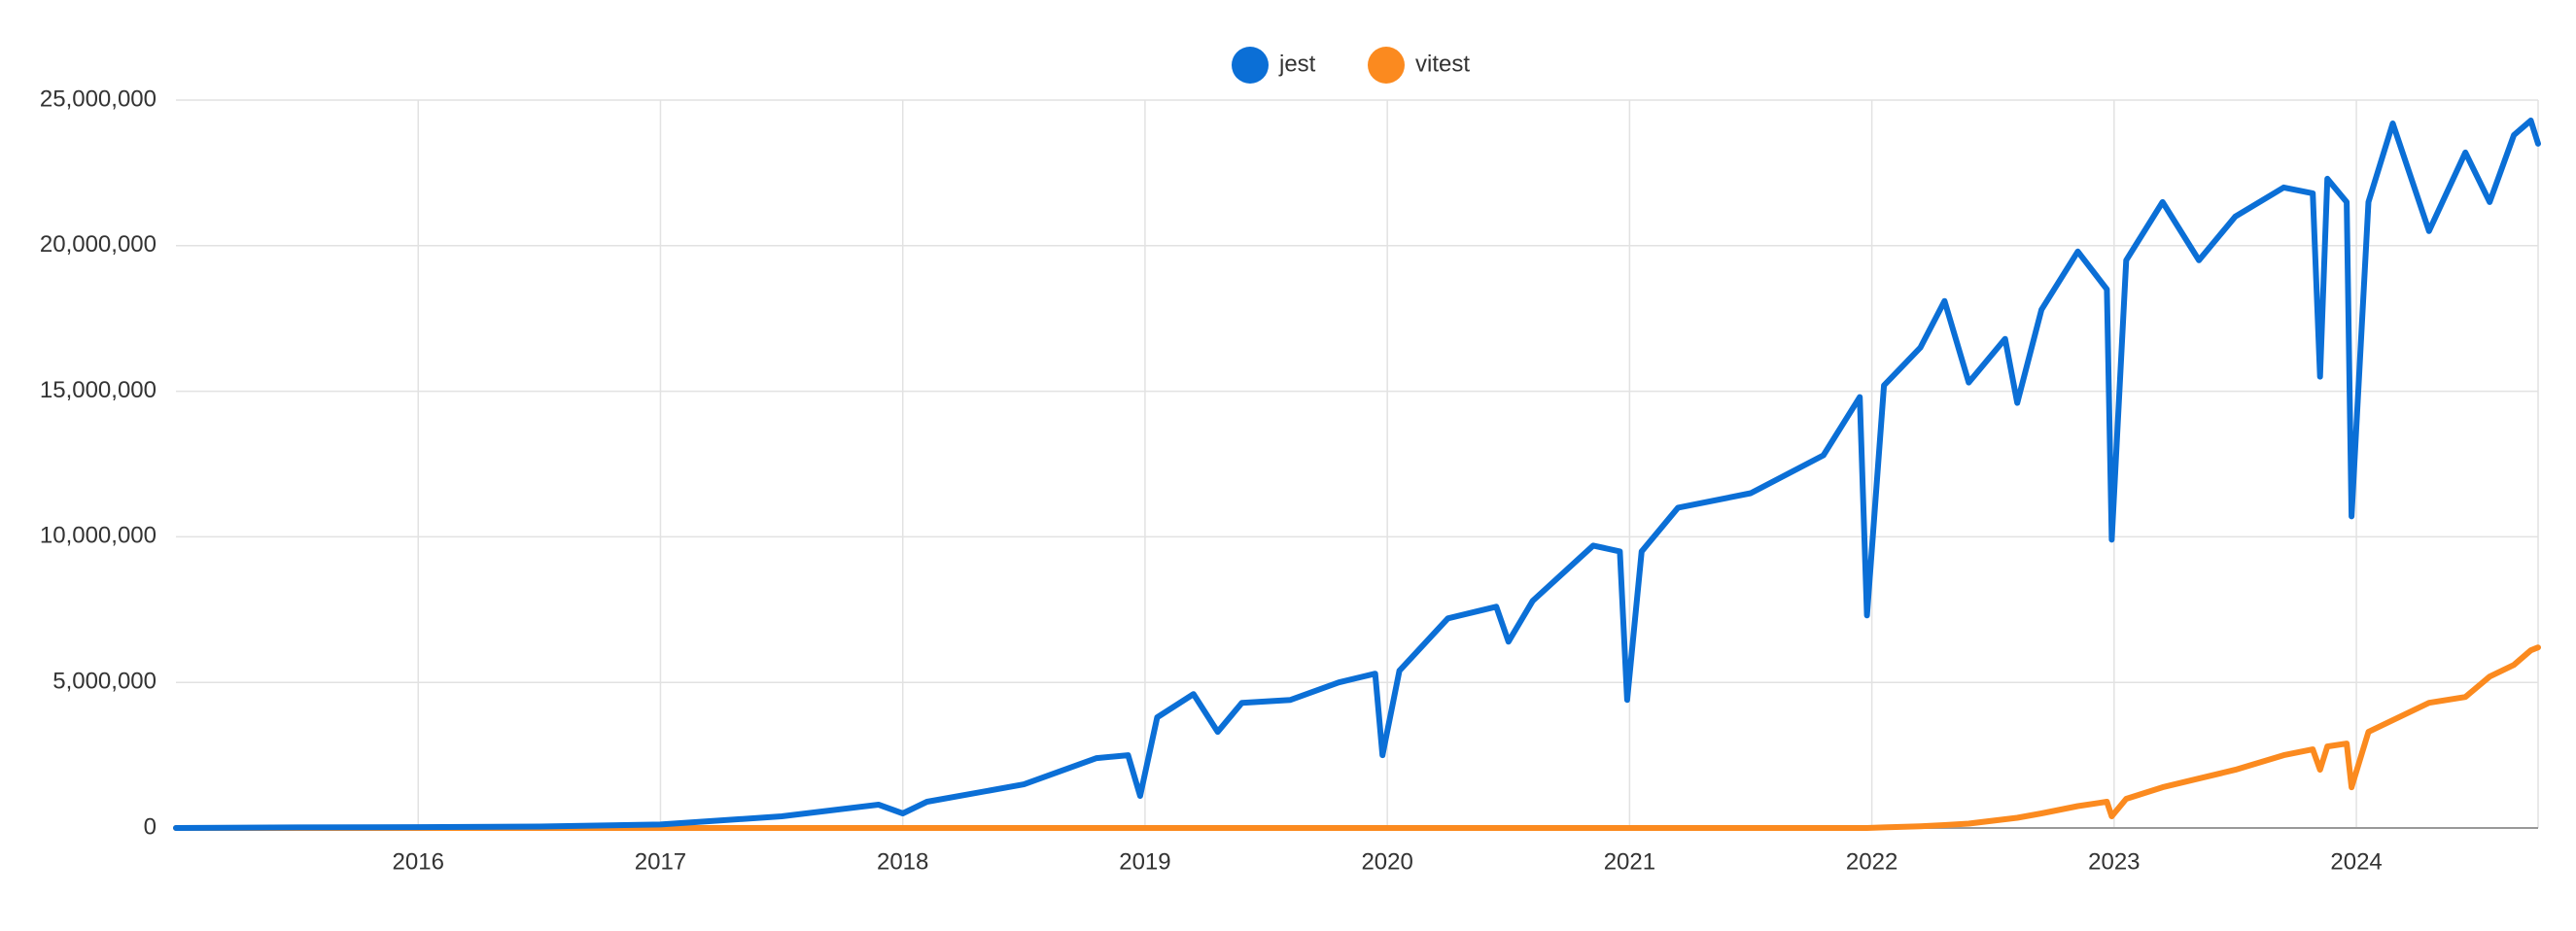  I want to click on x-tick-label: 2016, so click(418, 861).